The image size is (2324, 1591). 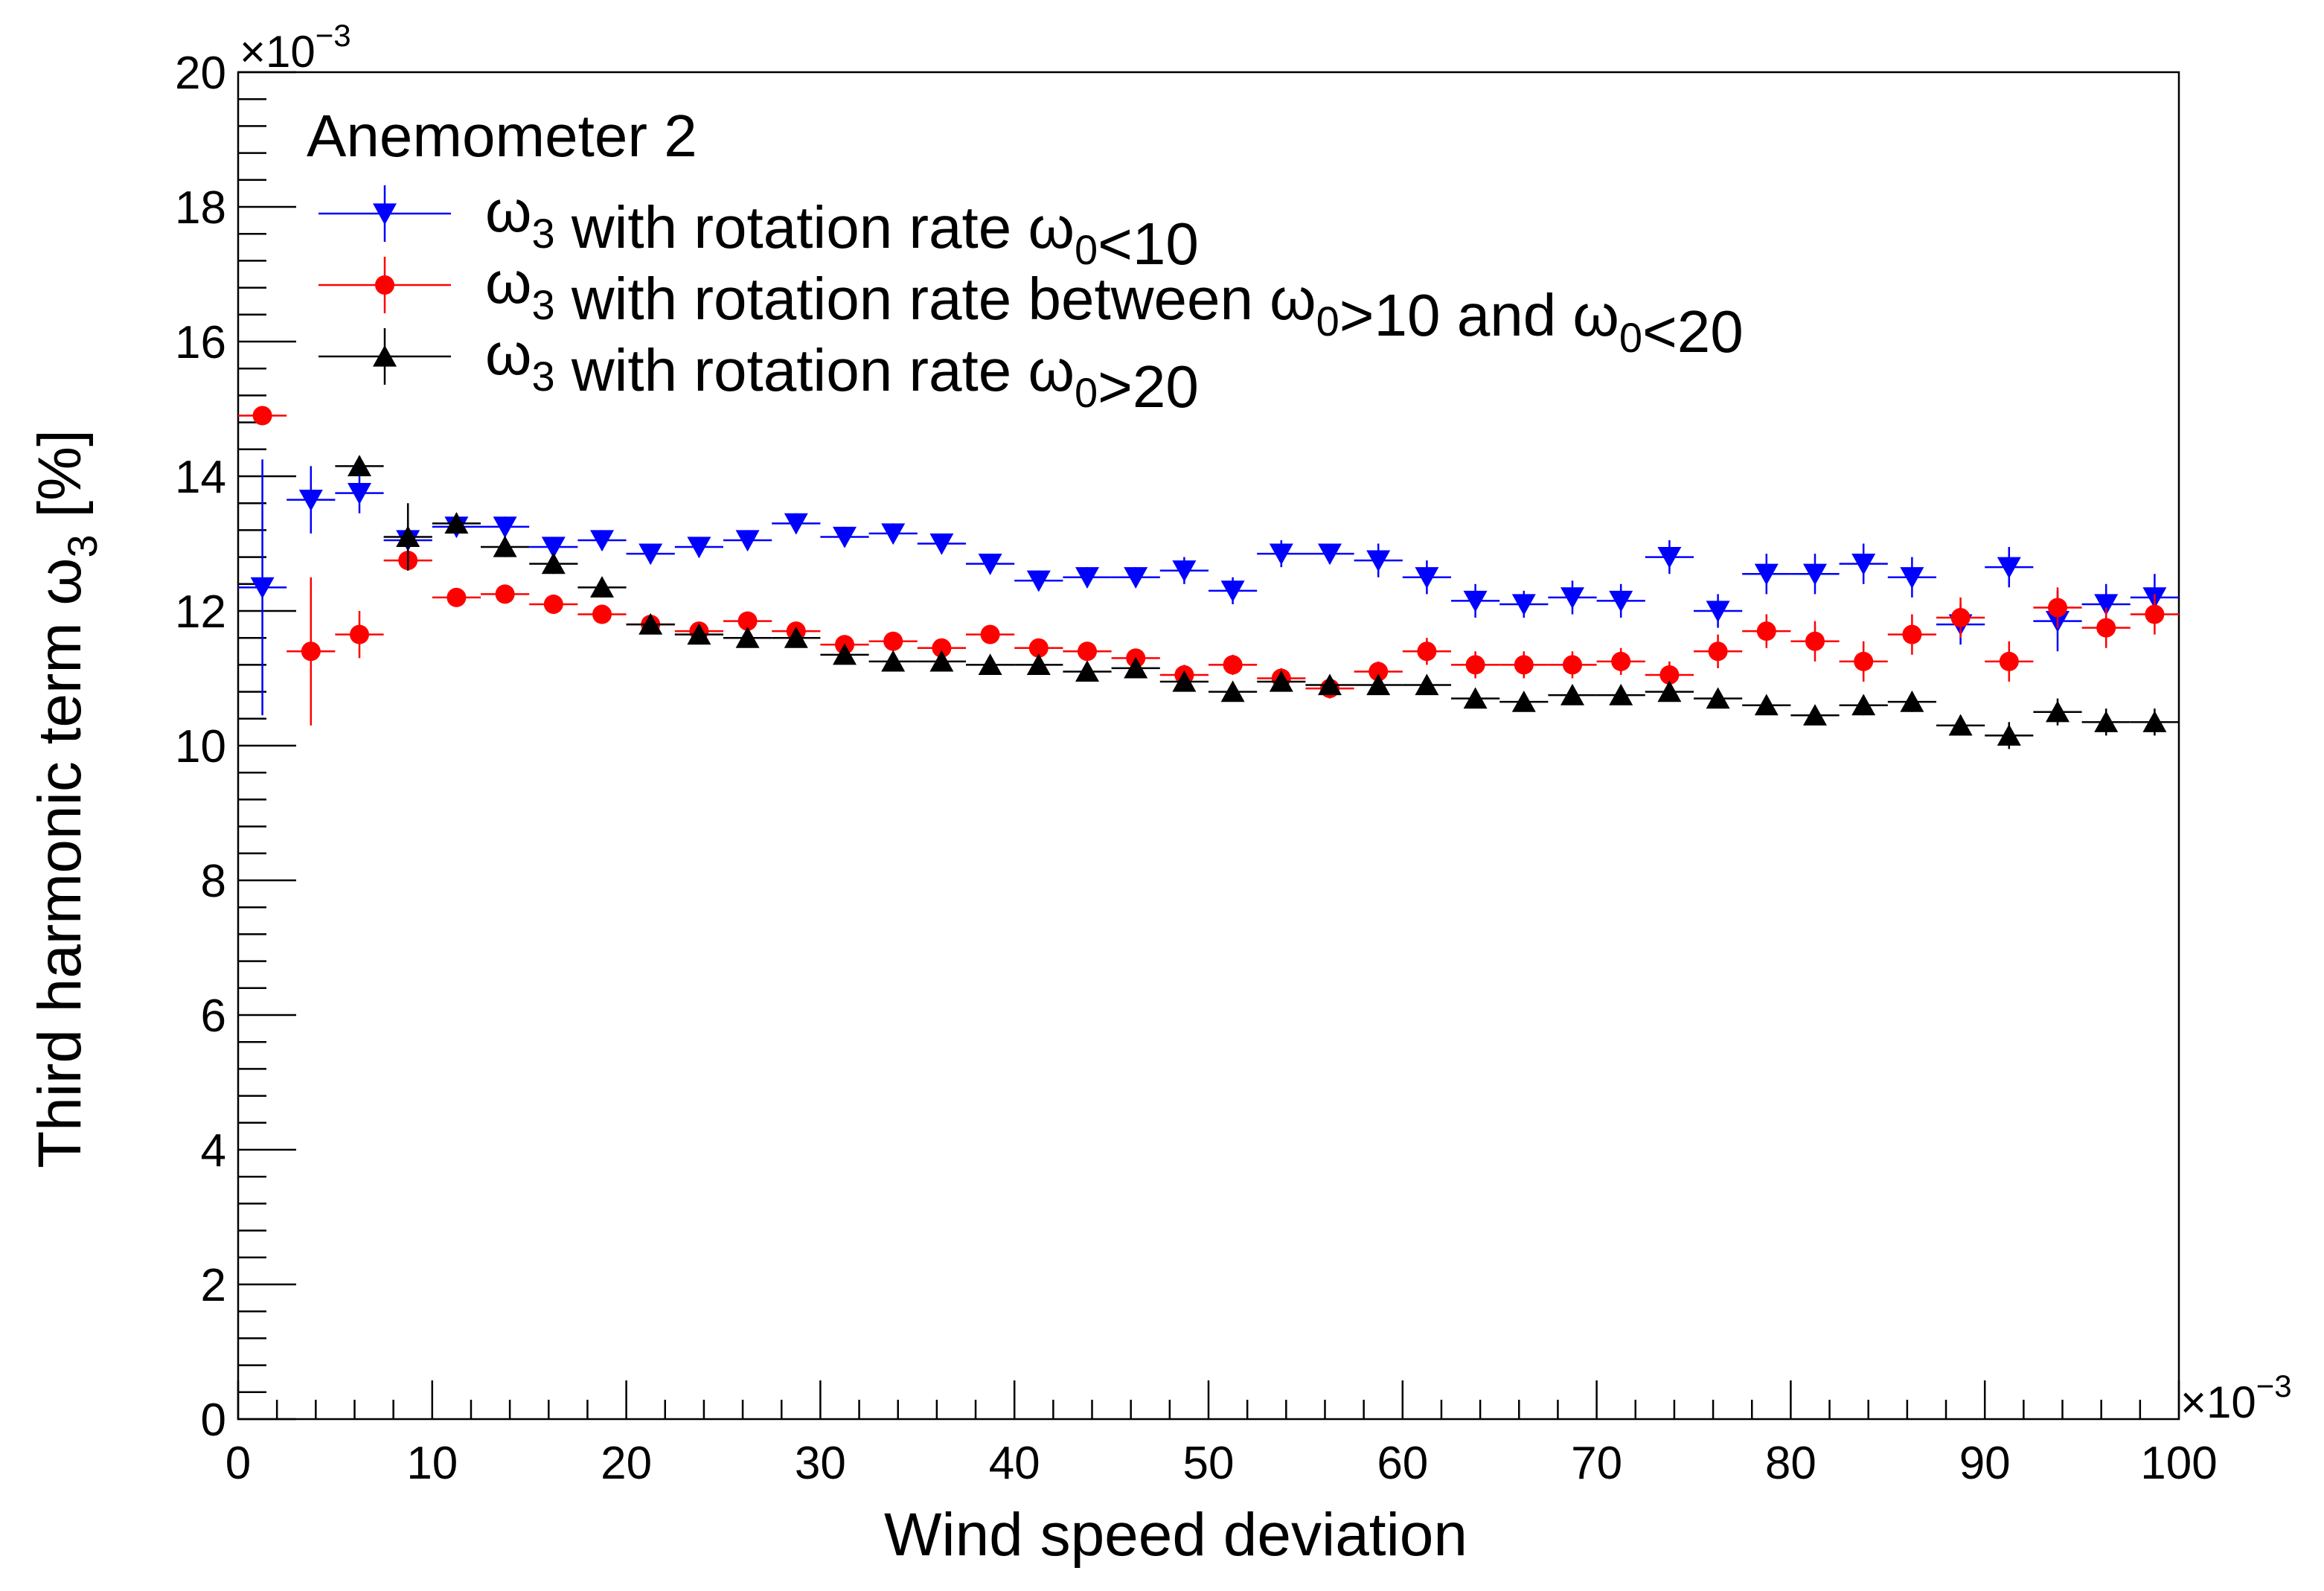 I want to click on x-exponent-base: ×10, so click(x=2218, y=1402).